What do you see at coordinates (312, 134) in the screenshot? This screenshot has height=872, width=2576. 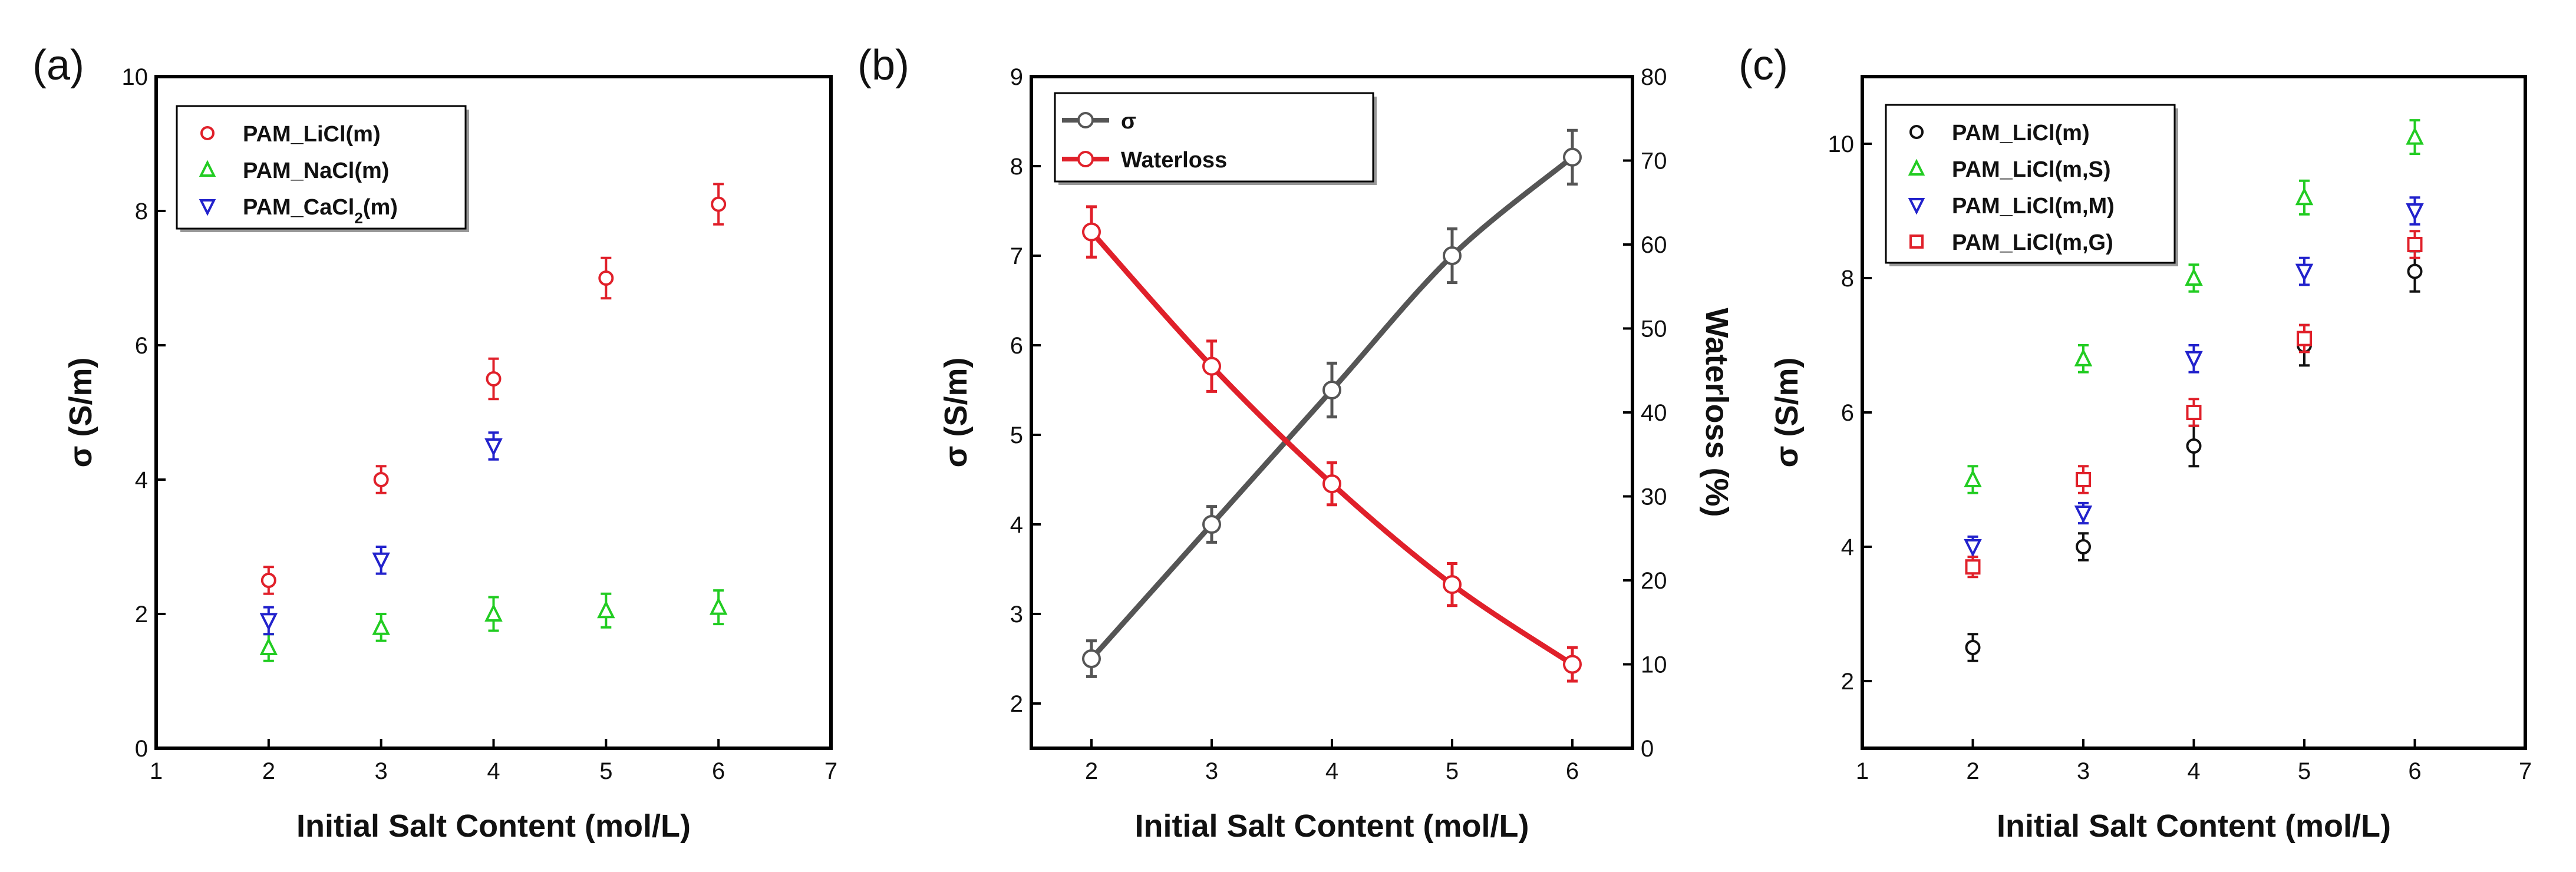 I see `legend-label: PAM_LiCl(m)` at bounding box center [312, 134].